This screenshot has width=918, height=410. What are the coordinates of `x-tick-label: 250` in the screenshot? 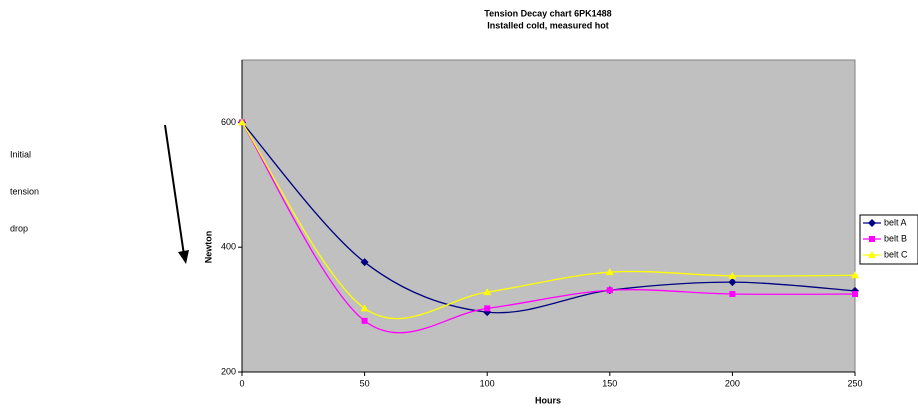 It's located at (854, 383).